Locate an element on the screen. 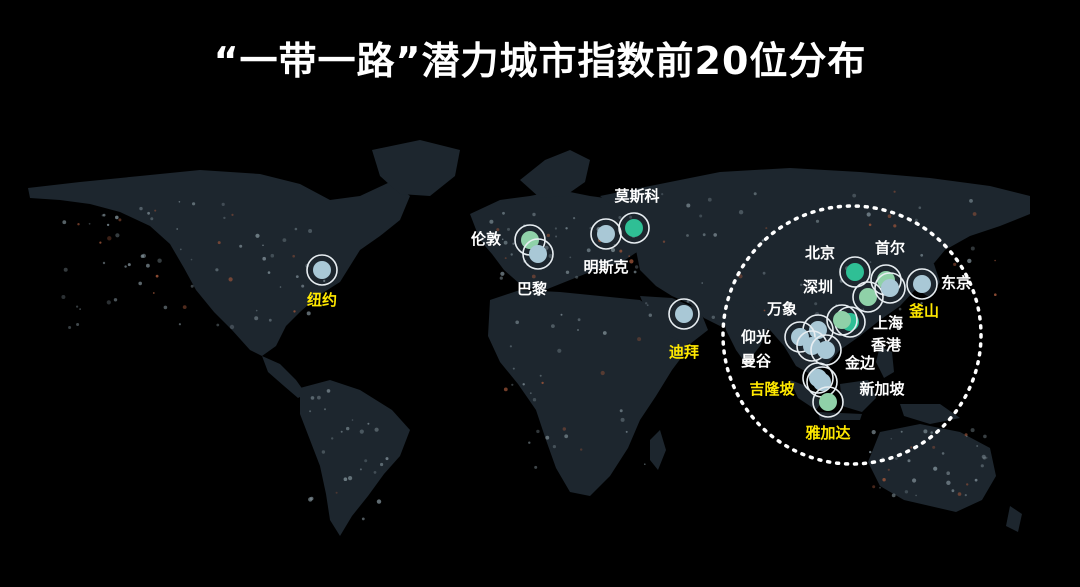 This screenshot has height=587, width=1080. city-label: 迪拜 is located at coordinates (684, 352).